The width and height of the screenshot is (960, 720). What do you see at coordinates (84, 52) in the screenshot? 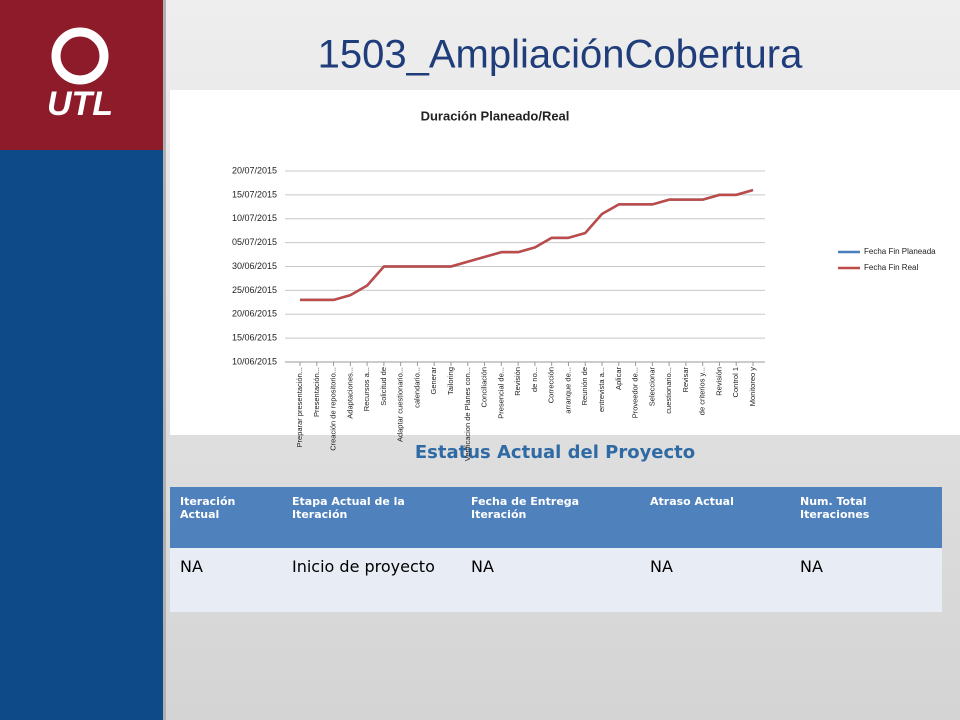
I see `logo-hole` at bounding box center [84, 52].